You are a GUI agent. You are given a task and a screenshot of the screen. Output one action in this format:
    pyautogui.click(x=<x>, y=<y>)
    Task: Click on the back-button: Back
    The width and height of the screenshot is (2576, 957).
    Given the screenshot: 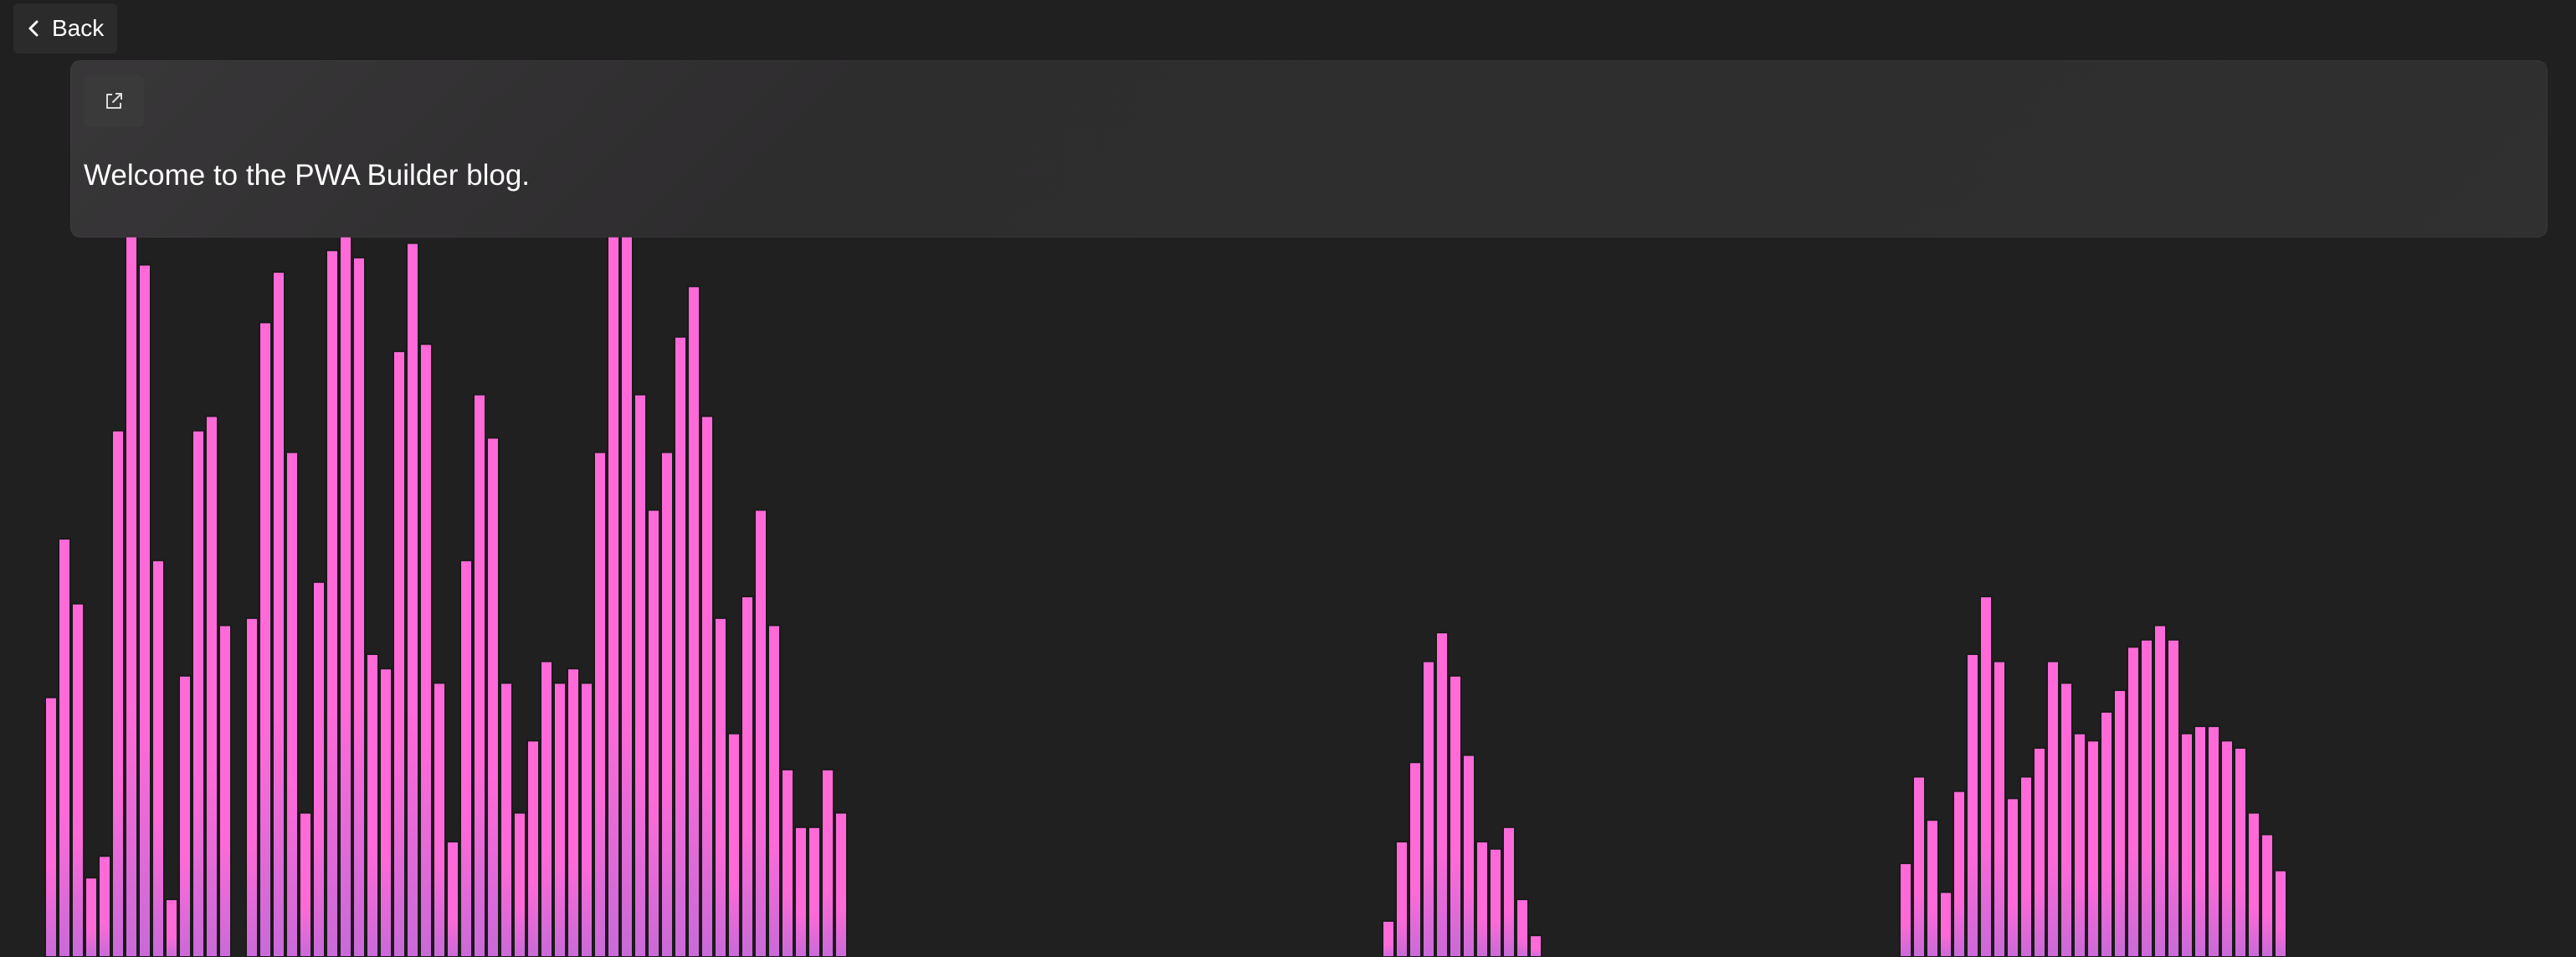 What is the action you would take?
    pyautogui.click(x=65, y=29)
    